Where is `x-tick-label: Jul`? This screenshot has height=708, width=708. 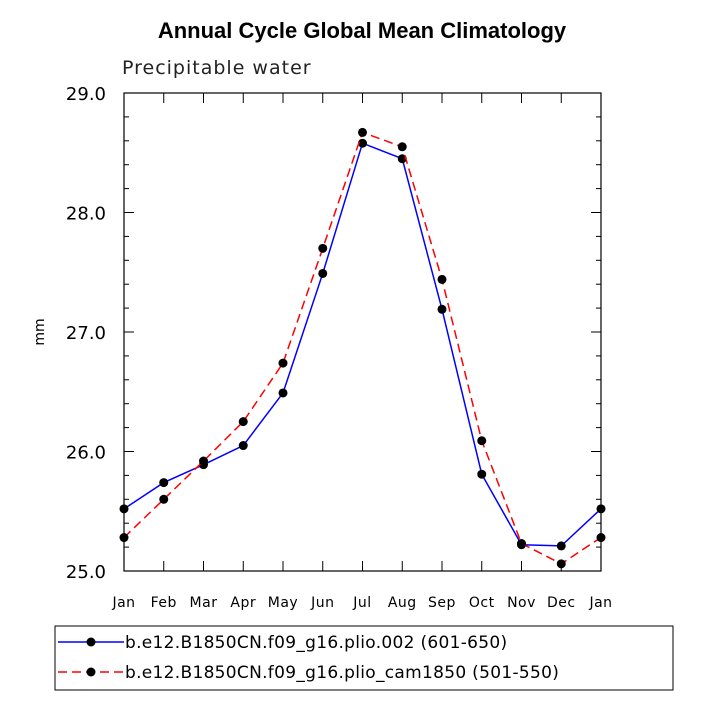 x-tick-label: Jul is located at coordinates (361, 603).